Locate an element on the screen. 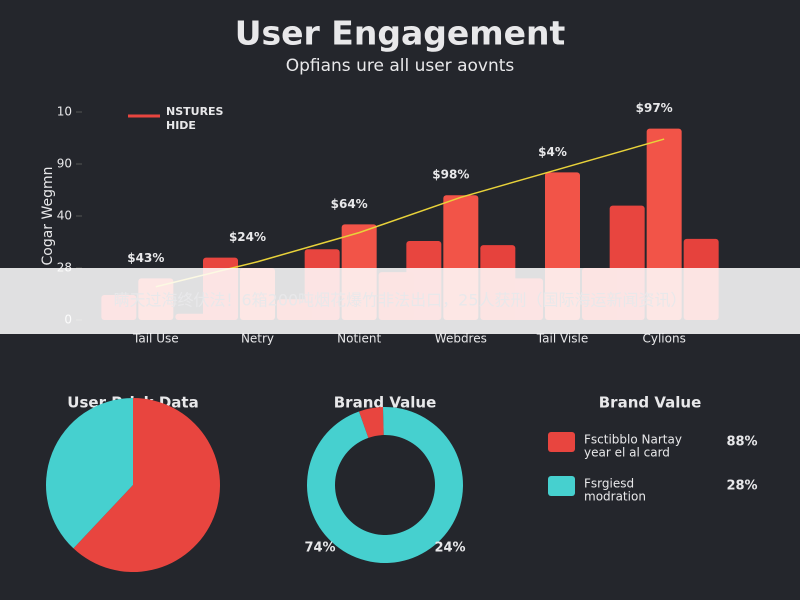 The image size is (800, 600). x-tick-label: Cylions is located at coordinates (663, 339).